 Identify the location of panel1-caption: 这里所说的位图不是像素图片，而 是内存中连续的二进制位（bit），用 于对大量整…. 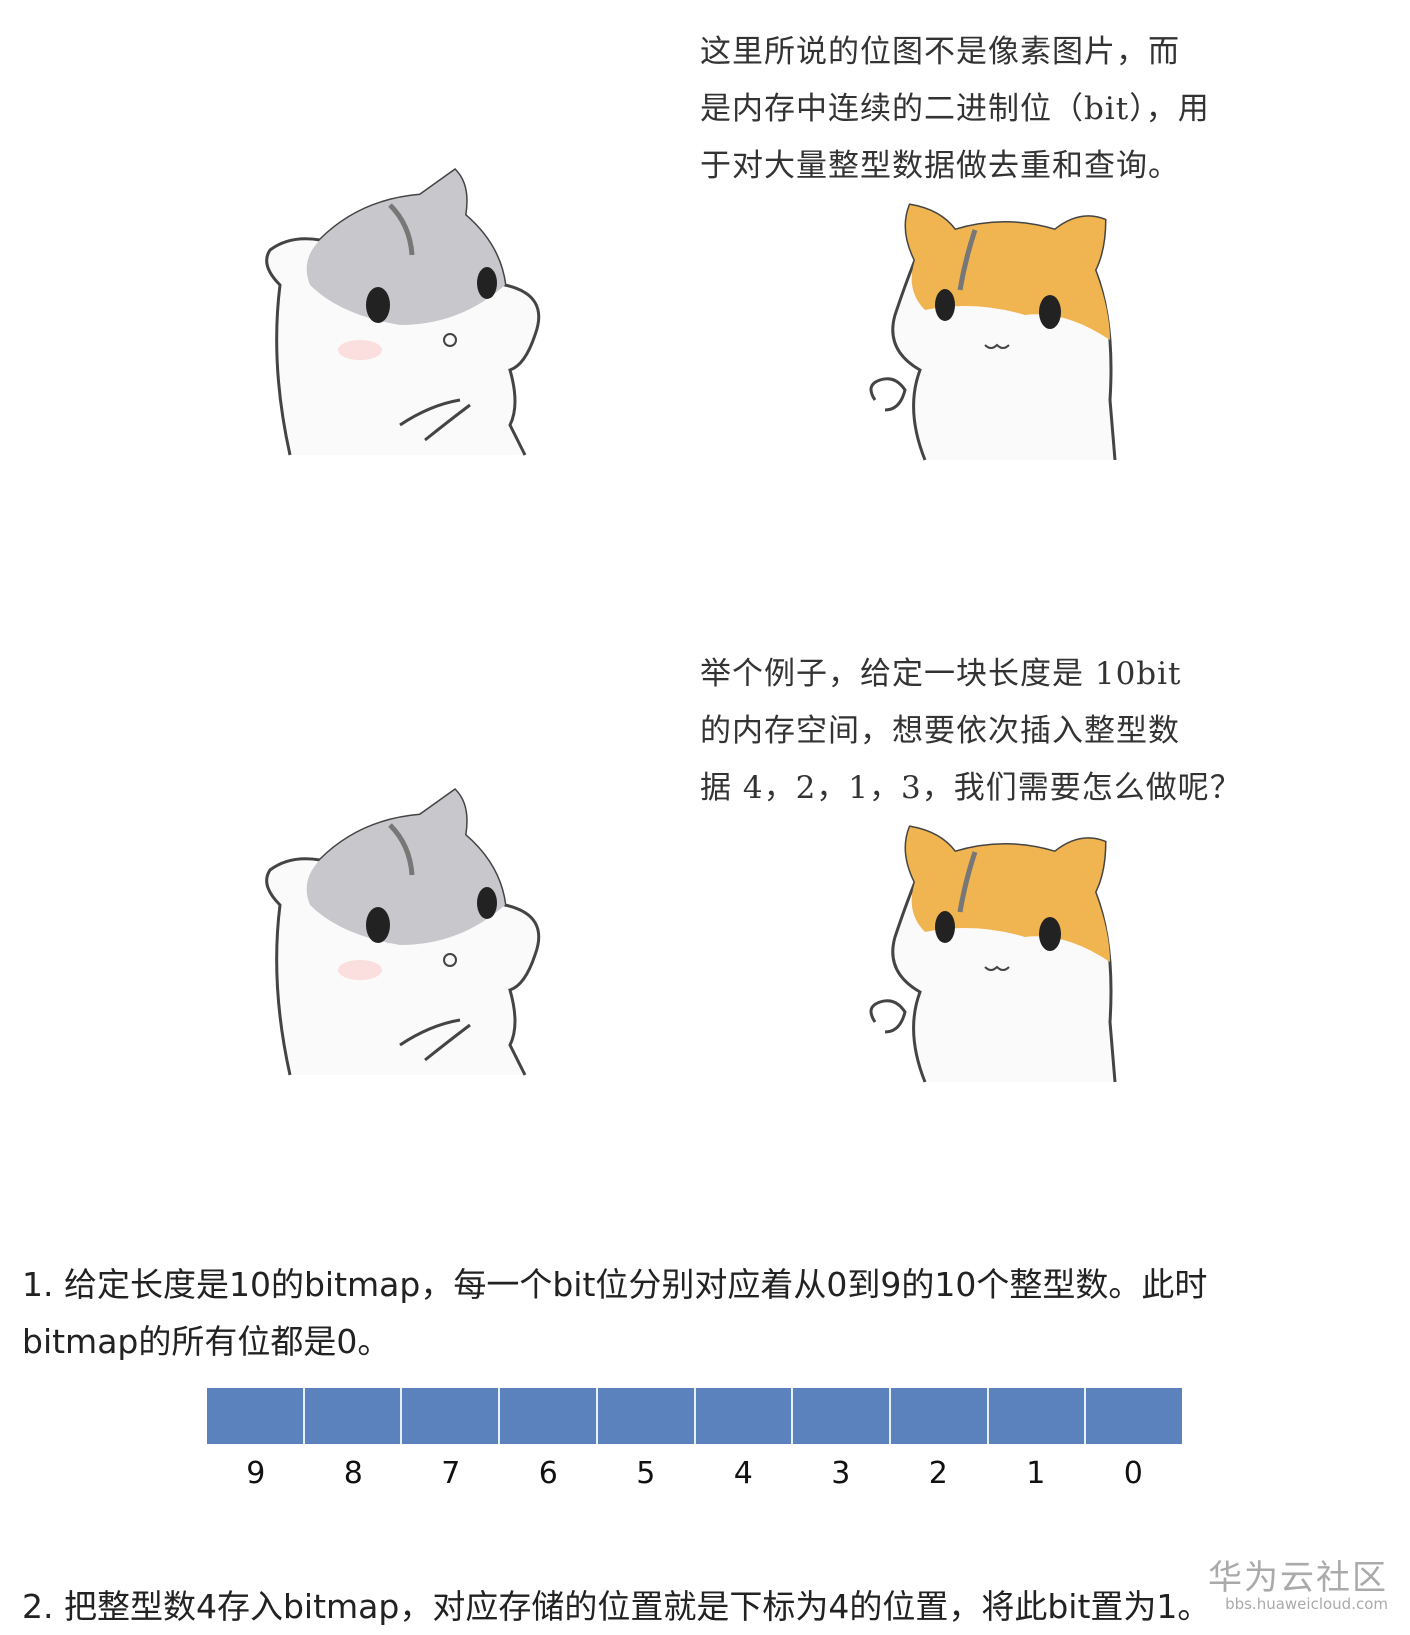
(955, 109).